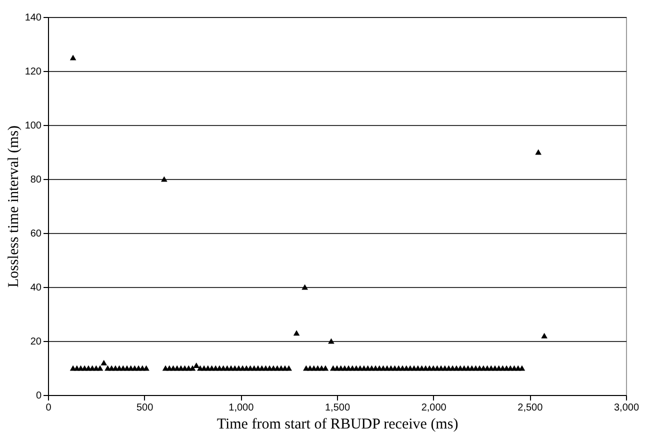 This screenshot has height=439, width=648. What do you see at coordinates (36, 288) in the screenshot?
I see `y-tick-label: 40` at bounding box center [36, 288].